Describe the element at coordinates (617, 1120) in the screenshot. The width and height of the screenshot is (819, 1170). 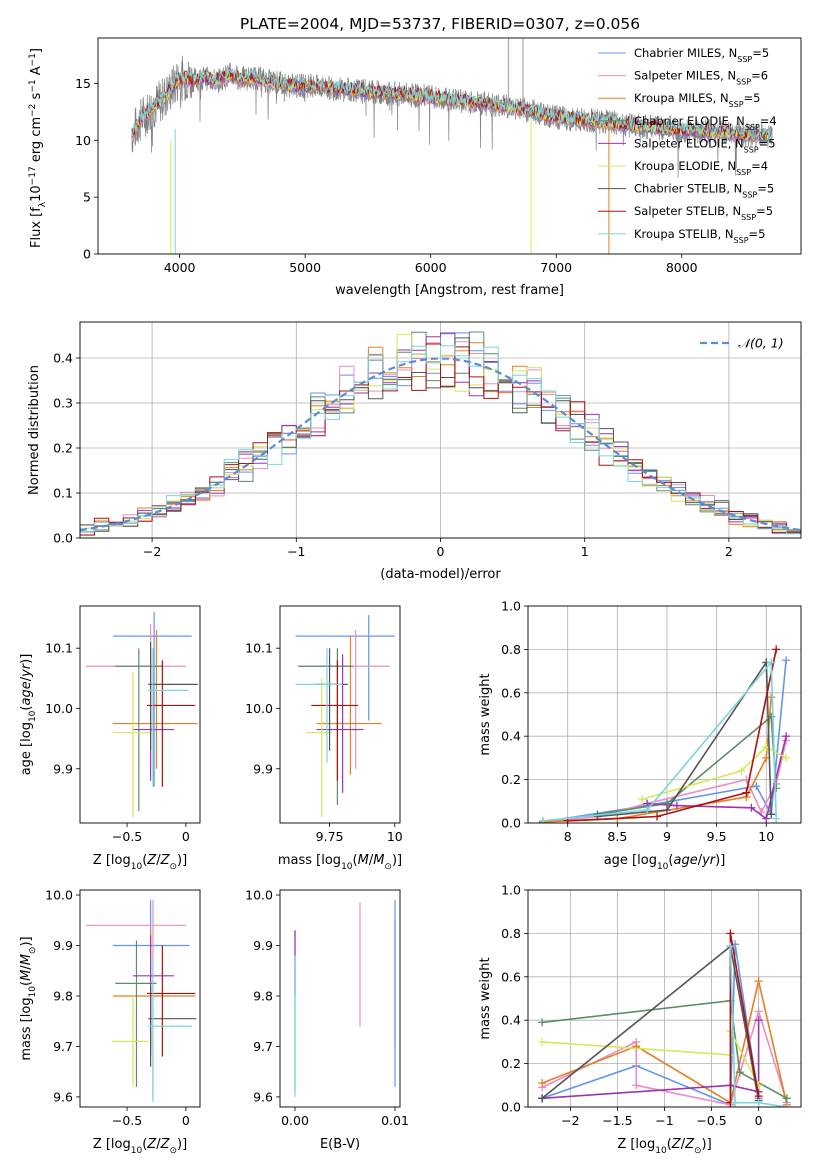
I see `x-tick-label: −1.5` at that location.